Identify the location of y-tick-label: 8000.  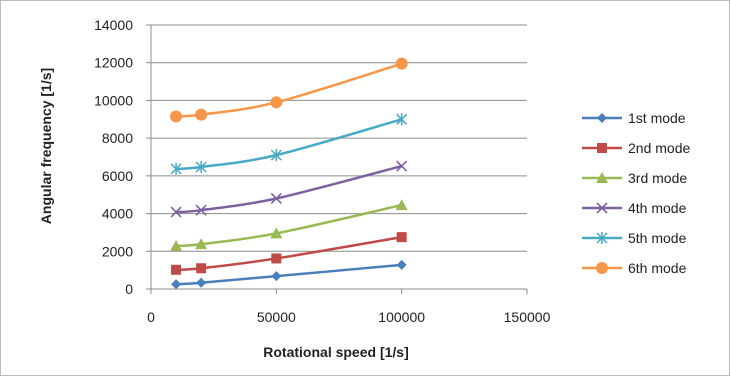
(117, 138).